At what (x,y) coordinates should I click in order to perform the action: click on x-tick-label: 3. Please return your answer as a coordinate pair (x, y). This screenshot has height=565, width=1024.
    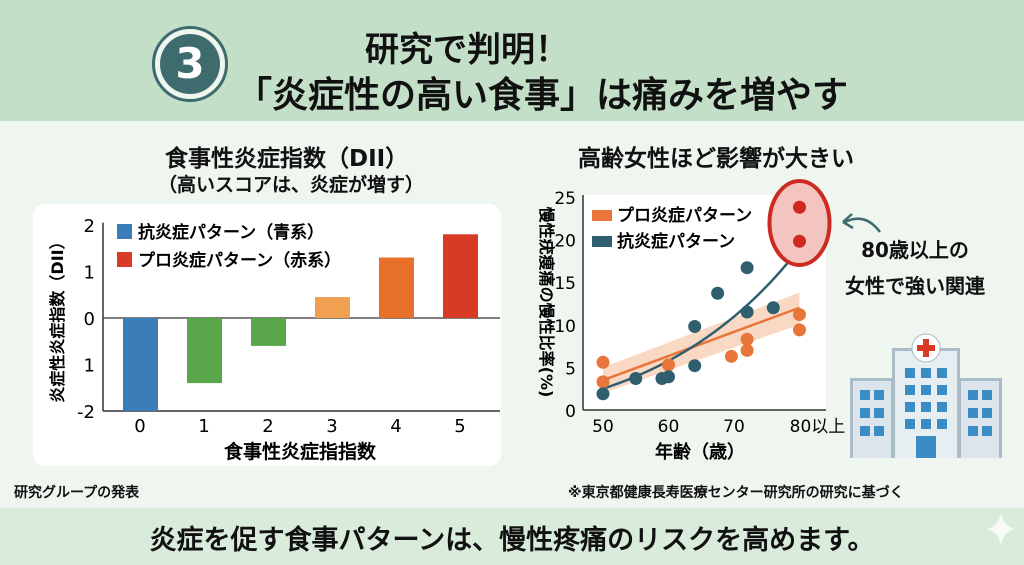
    Looking at the image, I should click on (331, 426).